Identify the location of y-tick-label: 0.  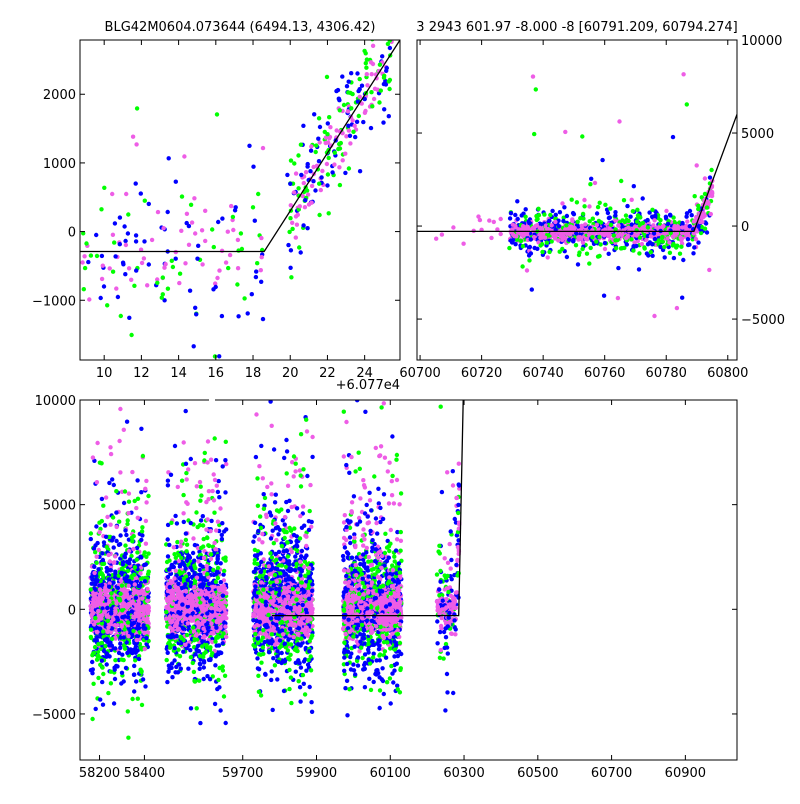
(72, 233).